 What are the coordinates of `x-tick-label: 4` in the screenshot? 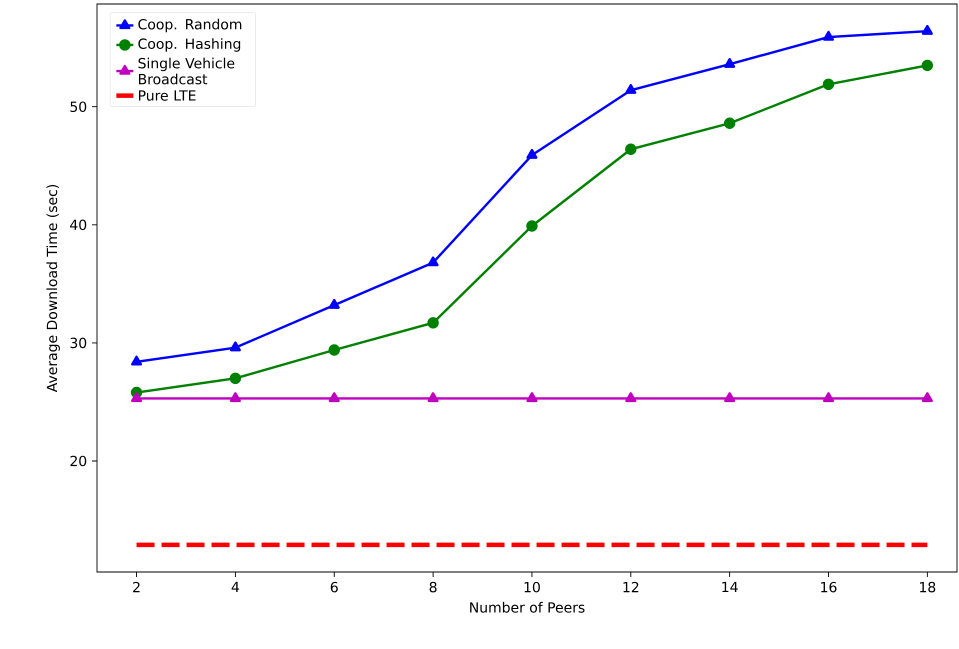 It's located at (236, 587).